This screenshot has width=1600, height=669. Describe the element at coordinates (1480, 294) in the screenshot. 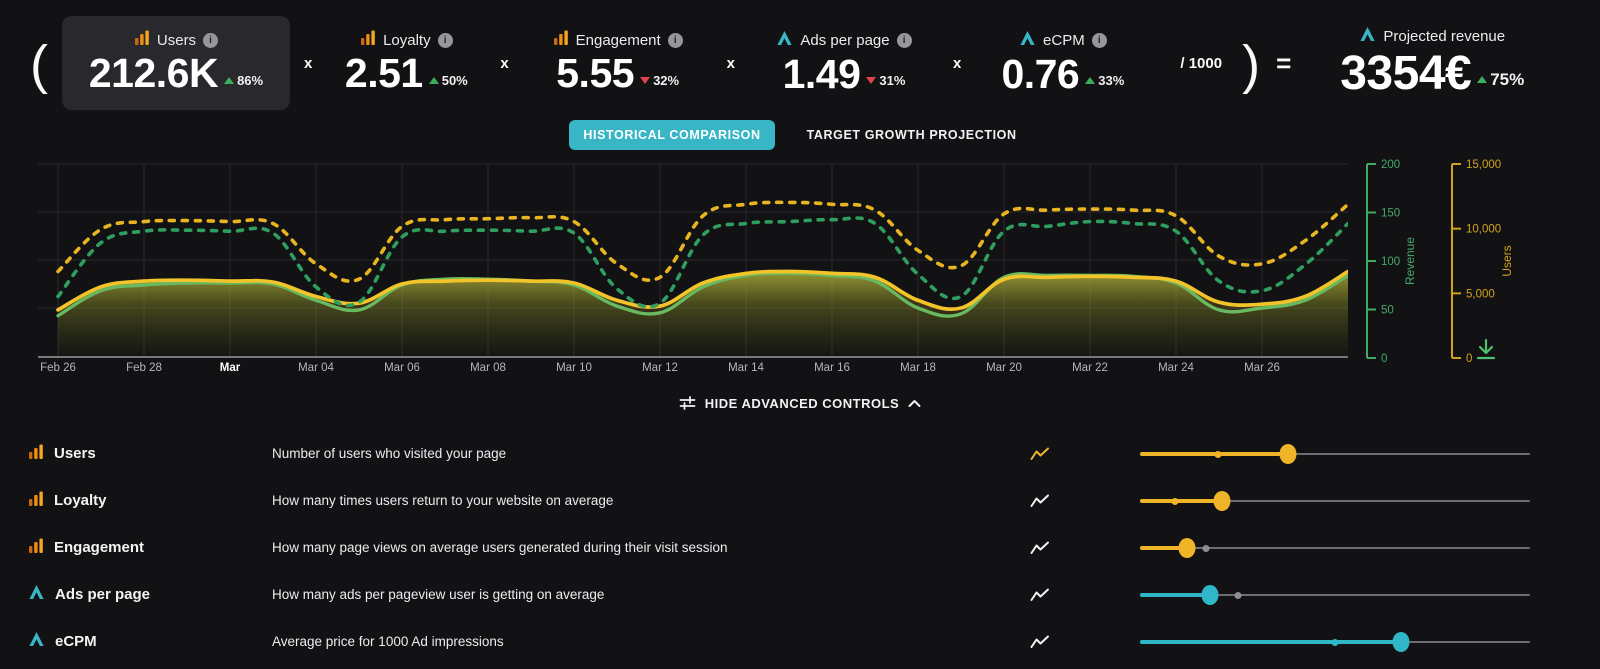

I see `svg-text: 5,000` at that location.